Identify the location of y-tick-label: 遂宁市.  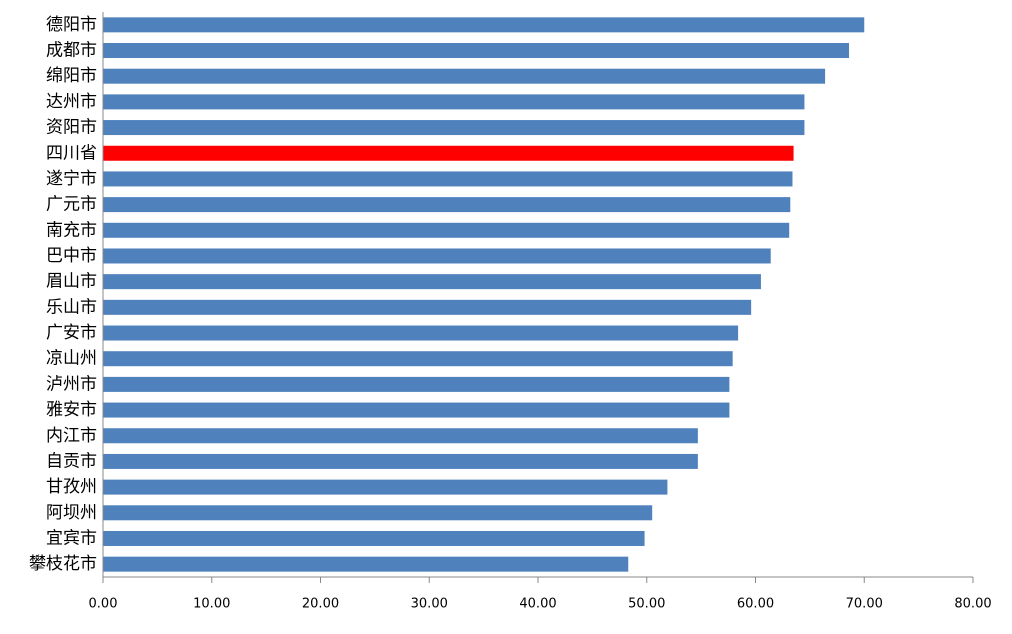
(71, 179).